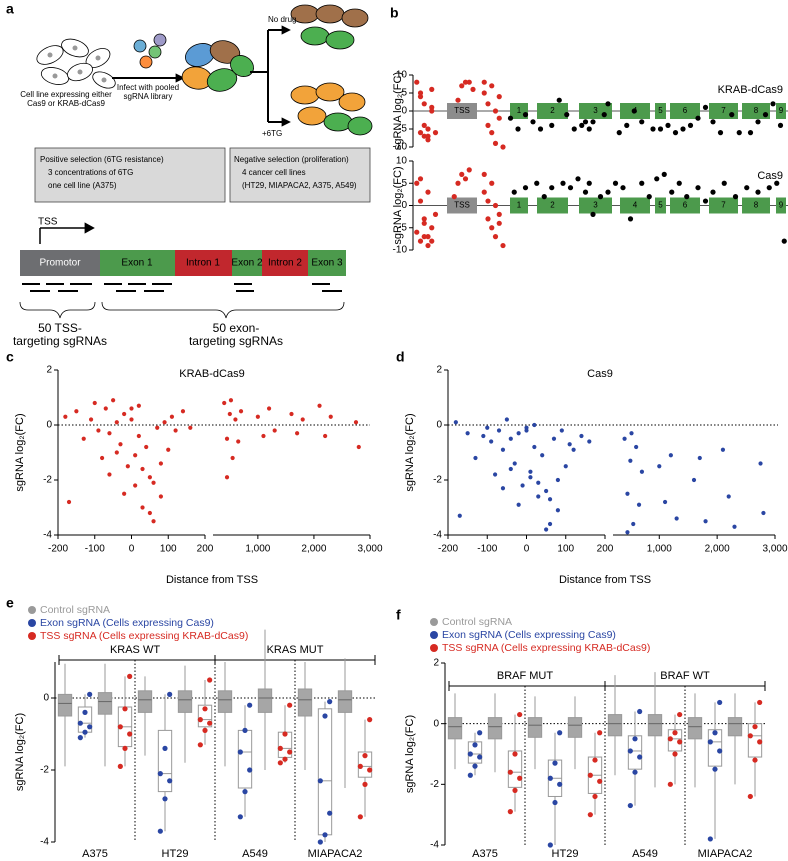 This screenshot has width=788, height=861. Describe the element at coordinates (600, 374) in the screenshot. I see `chart-title: Cas9` at that location.